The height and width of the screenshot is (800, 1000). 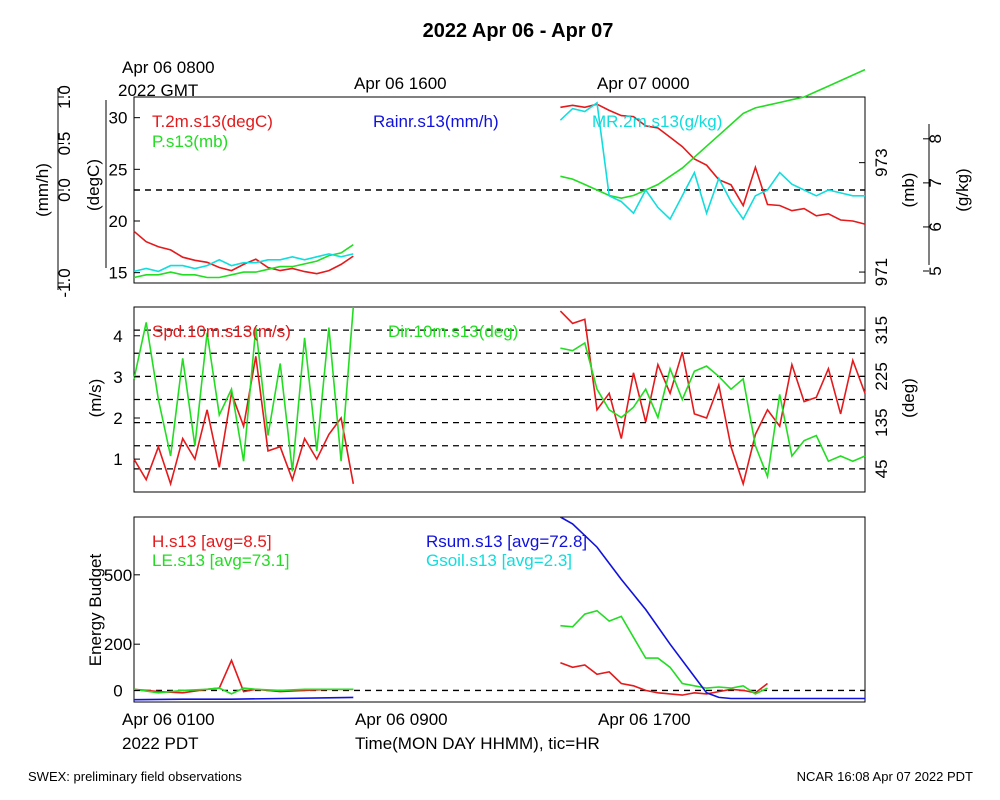 What do you see at coordinates (118, 118) in the screenshot?
I see `temp-tick-label-3: 30` at bounding box center [118, 118].